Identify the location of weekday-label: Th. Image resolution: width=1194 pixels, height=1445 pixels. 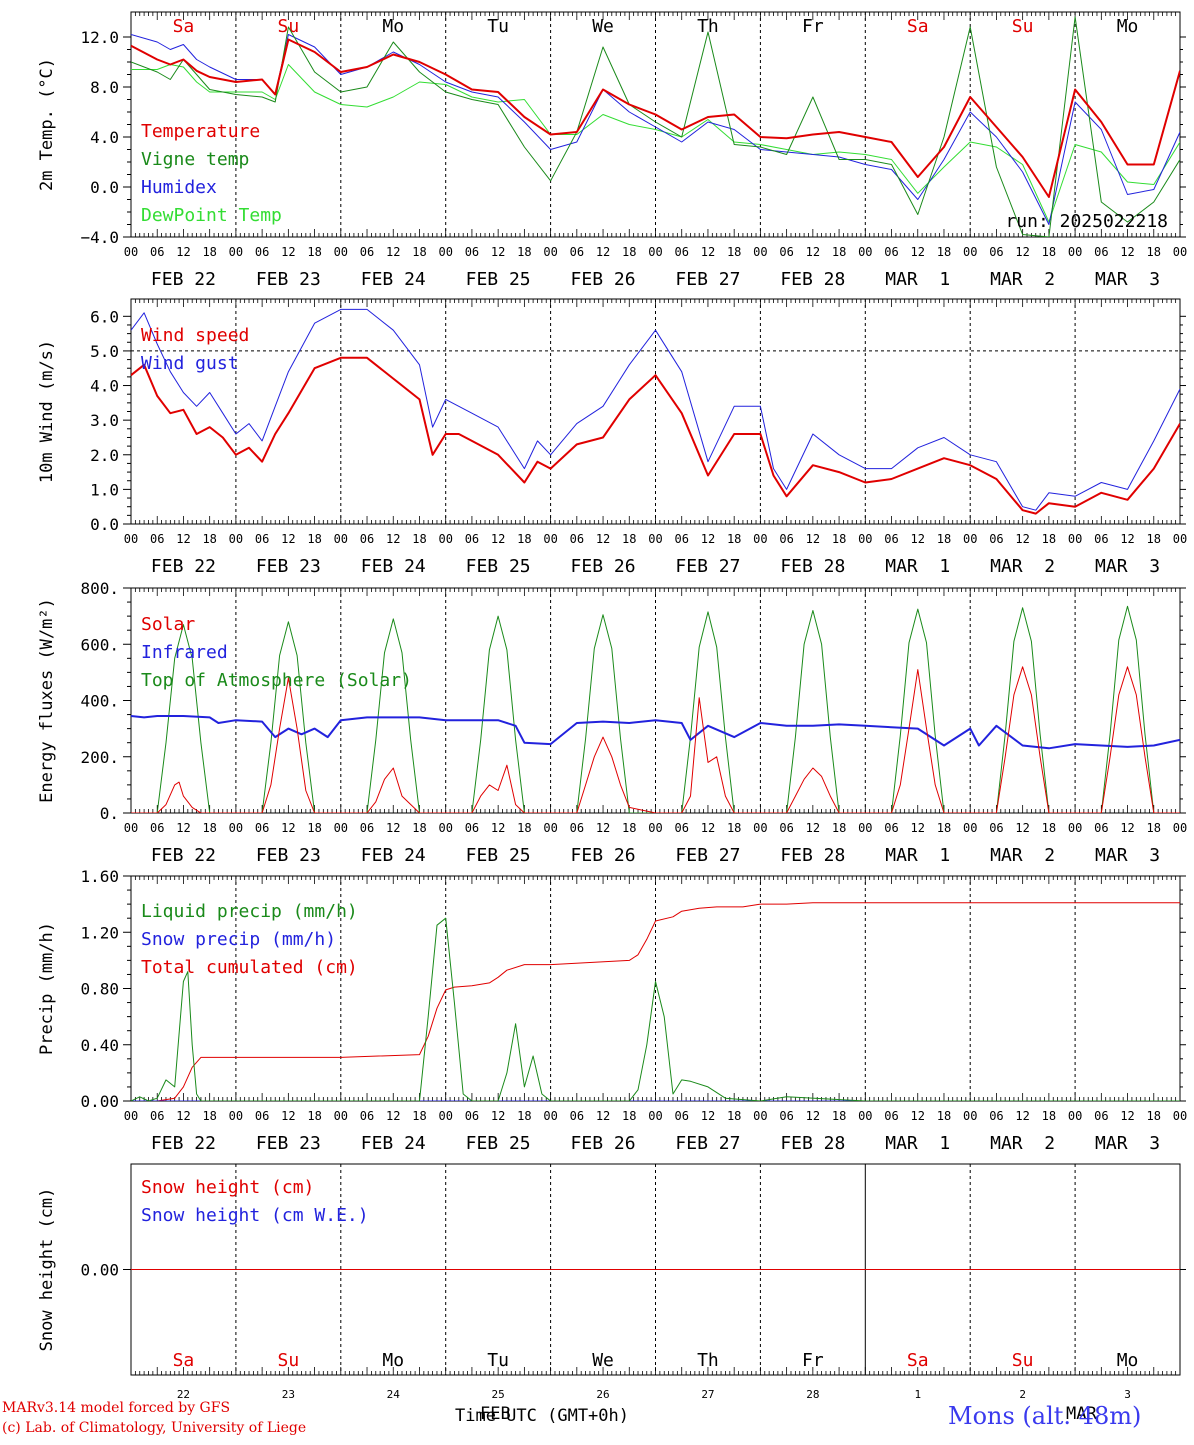
(708, 26).